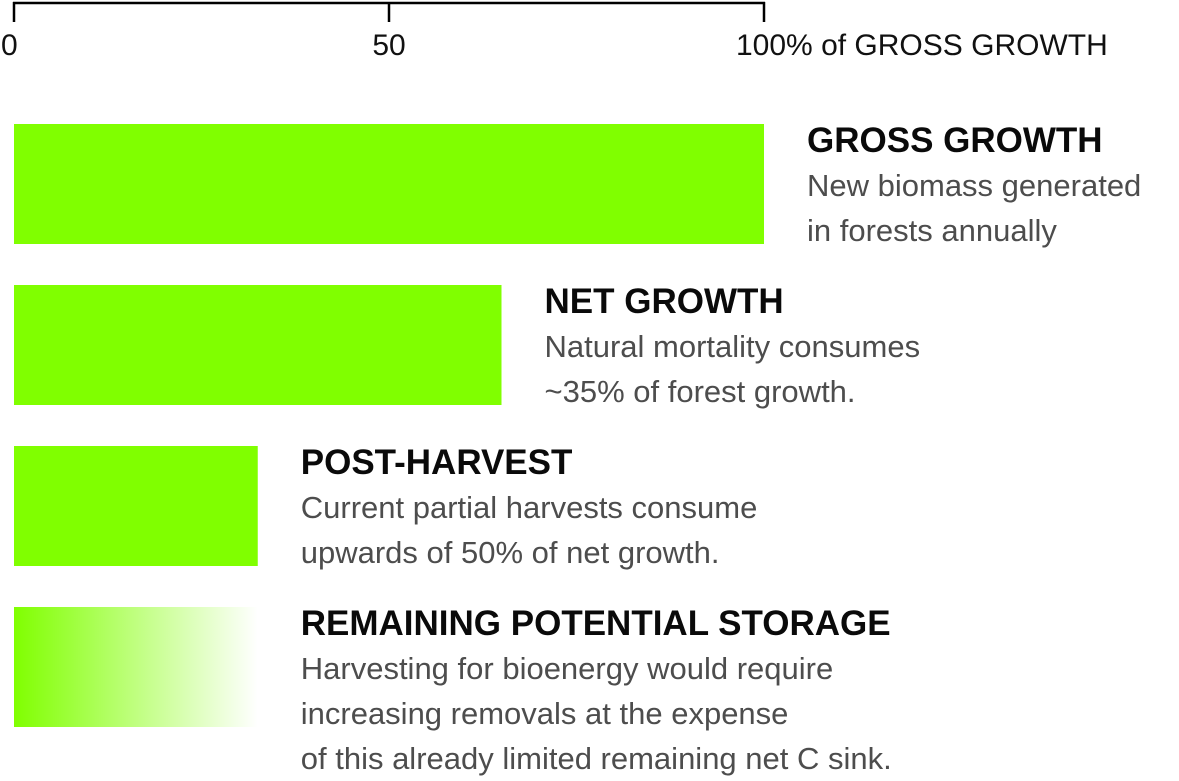 Image resolution: width=1179 pixels, height=781 pixels. What do you see at coordinates (595, 623) in the screenshot?
I see `bar-title-remaining-potential-storage: REMAINING POTENTIAL STORAGE` at bounding box center [595, 623].